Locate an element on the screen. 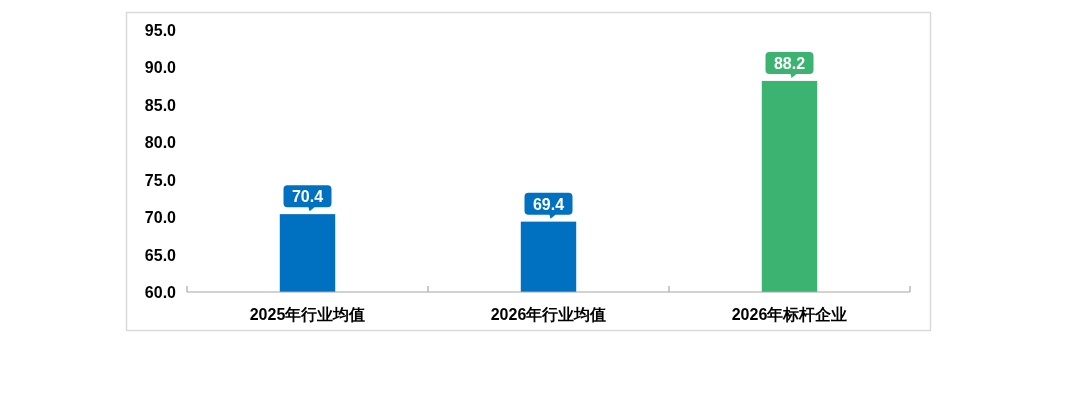 The width and height of the screenshot is (1080, 402). data-label: 69.4 is located at coordinates (548, 204).